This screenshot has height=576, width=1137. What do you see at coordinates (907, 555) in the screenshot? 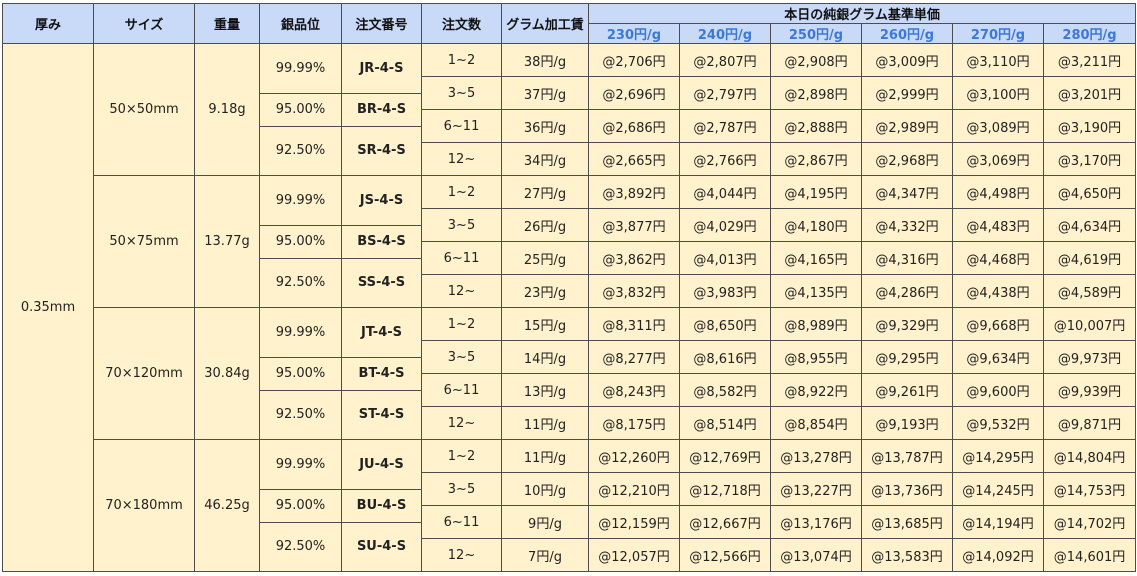
I see `price-cell: @13,583円` at bounding box center [907, 555].